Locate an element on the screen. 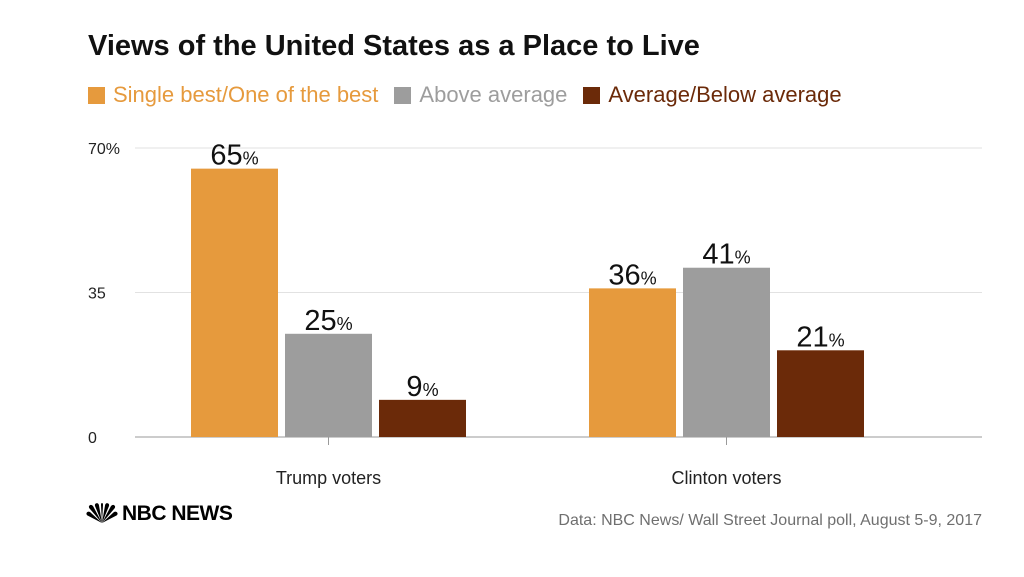 Image resolution: width=1024 pixels, height=577 pixels. data-label: 9% is located at coordinates (422, 387).